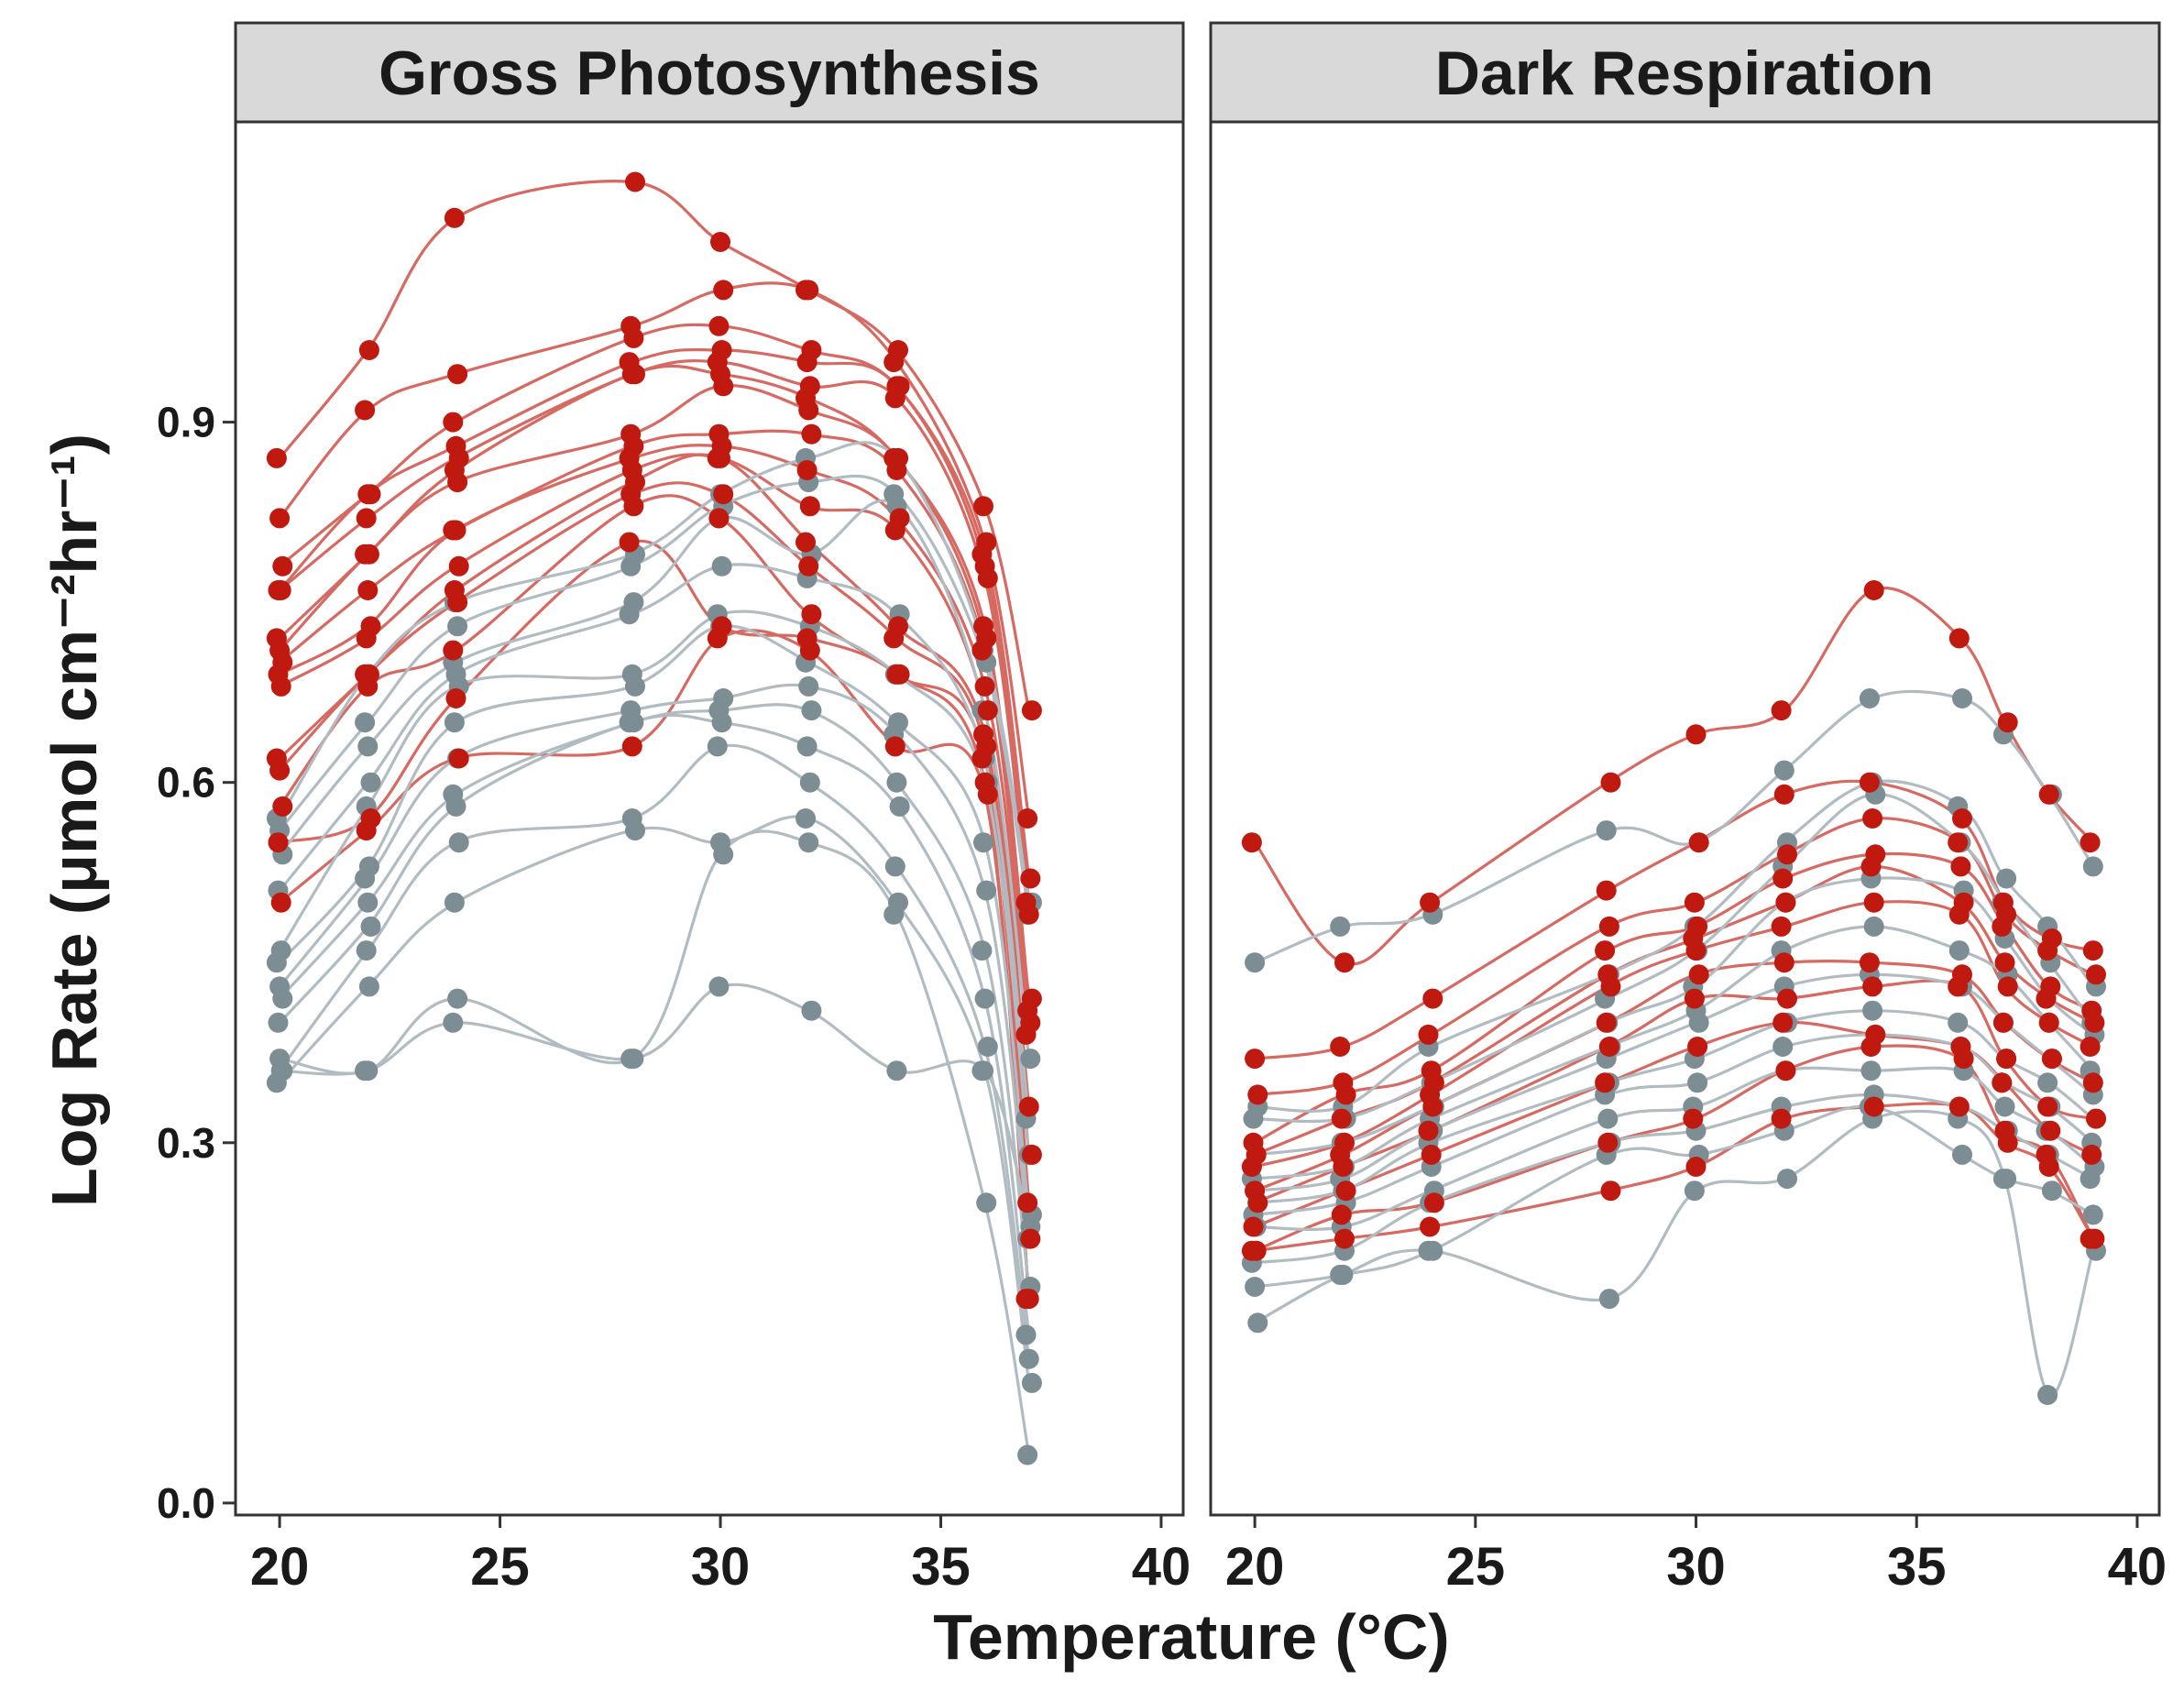  I want to click on facet-strip-dark-respiration, so click(1685, 72).